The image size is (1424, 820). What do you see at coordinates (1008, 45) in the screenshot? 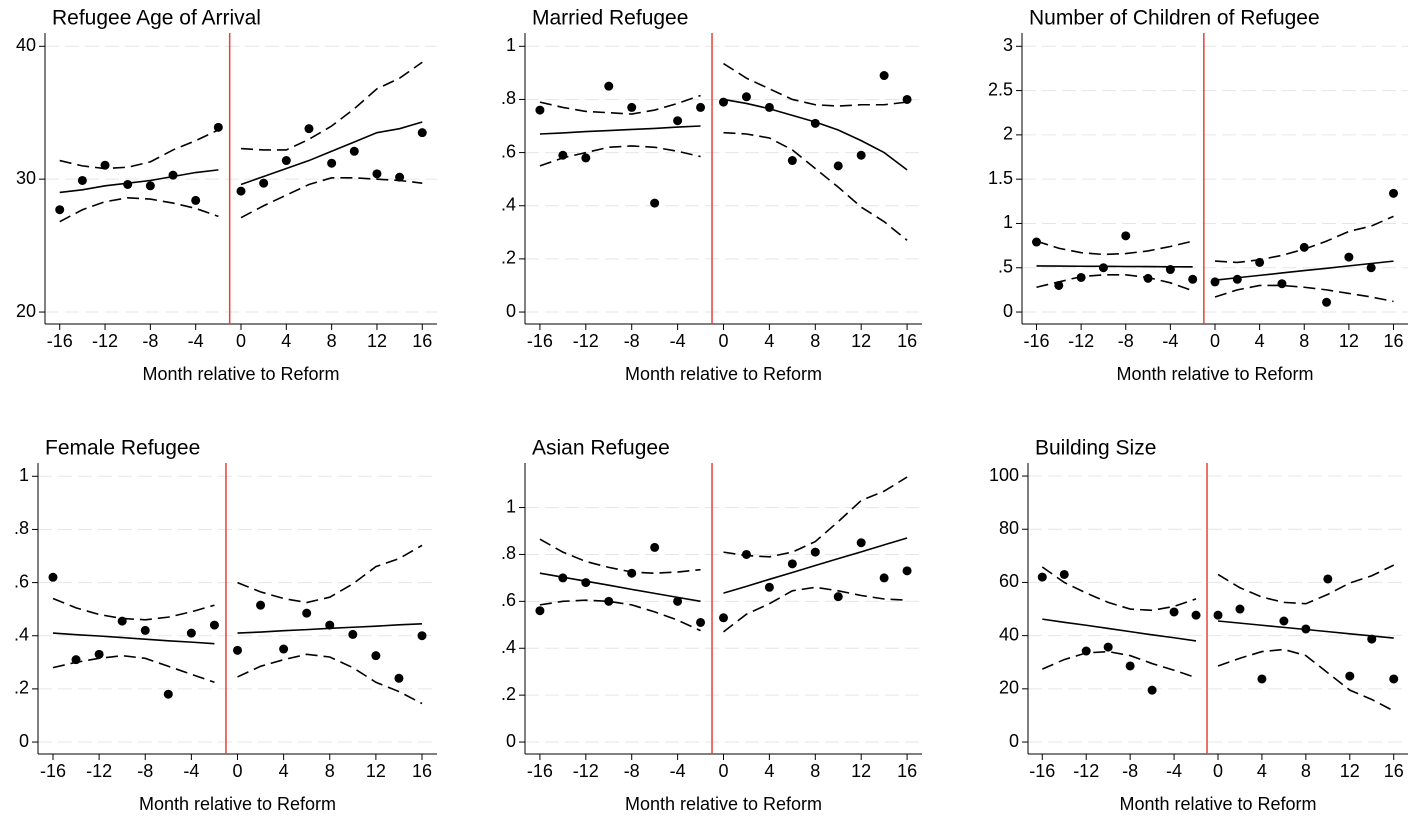
I see `y-tick-label: 3` at bounding box center [1008, 45].